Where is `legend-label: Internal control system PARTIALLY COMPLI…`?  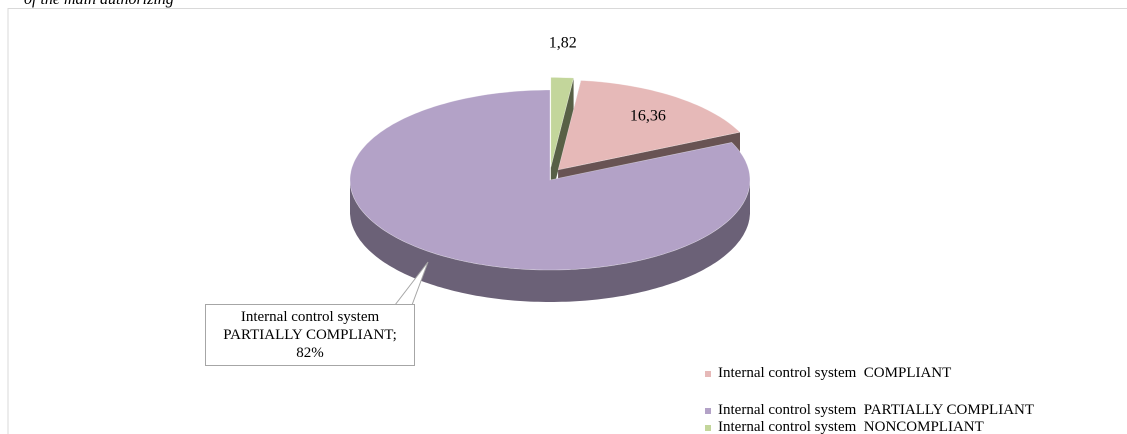
legend-label: Internal control system PARTIALLY COMPLI… is located at coordinates (876, 410).